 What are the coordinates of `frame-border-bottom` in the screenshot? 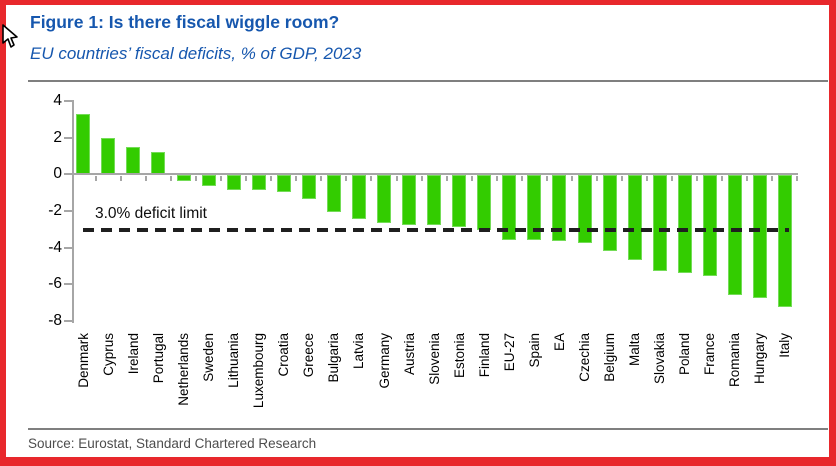 It's located at (418, 461).